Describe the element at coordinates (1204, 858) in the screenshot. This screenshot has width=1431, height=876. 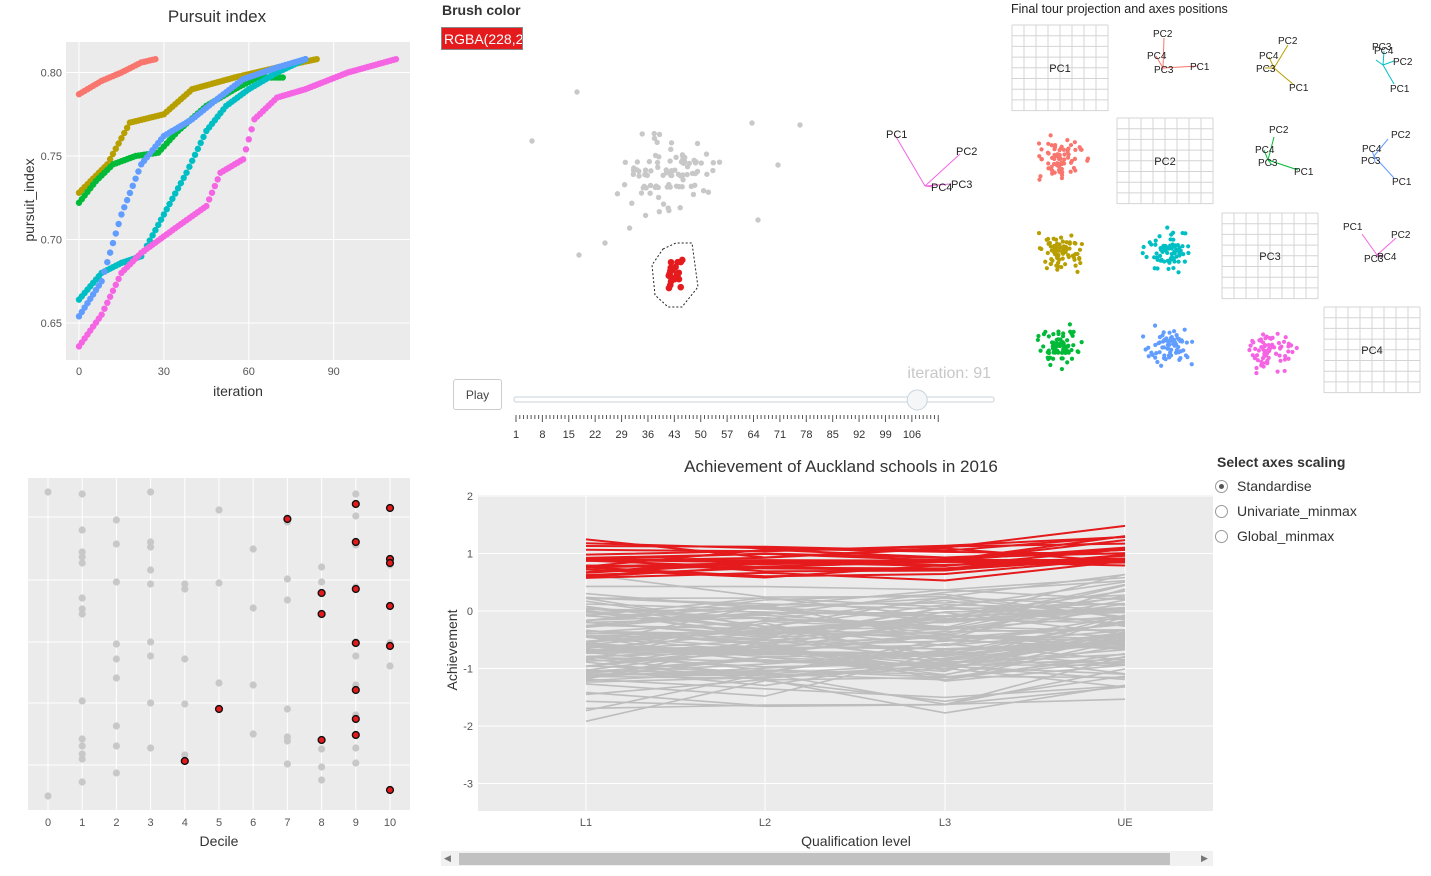
I see `scroll-right-arrow-icon: ▶` at that location.